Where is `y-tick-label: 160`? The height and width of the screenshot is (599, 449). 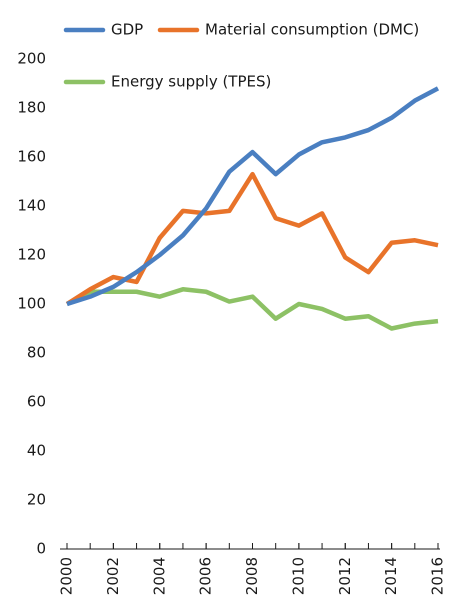
y-tick-label: 160 is located at coordinates (31, 157).